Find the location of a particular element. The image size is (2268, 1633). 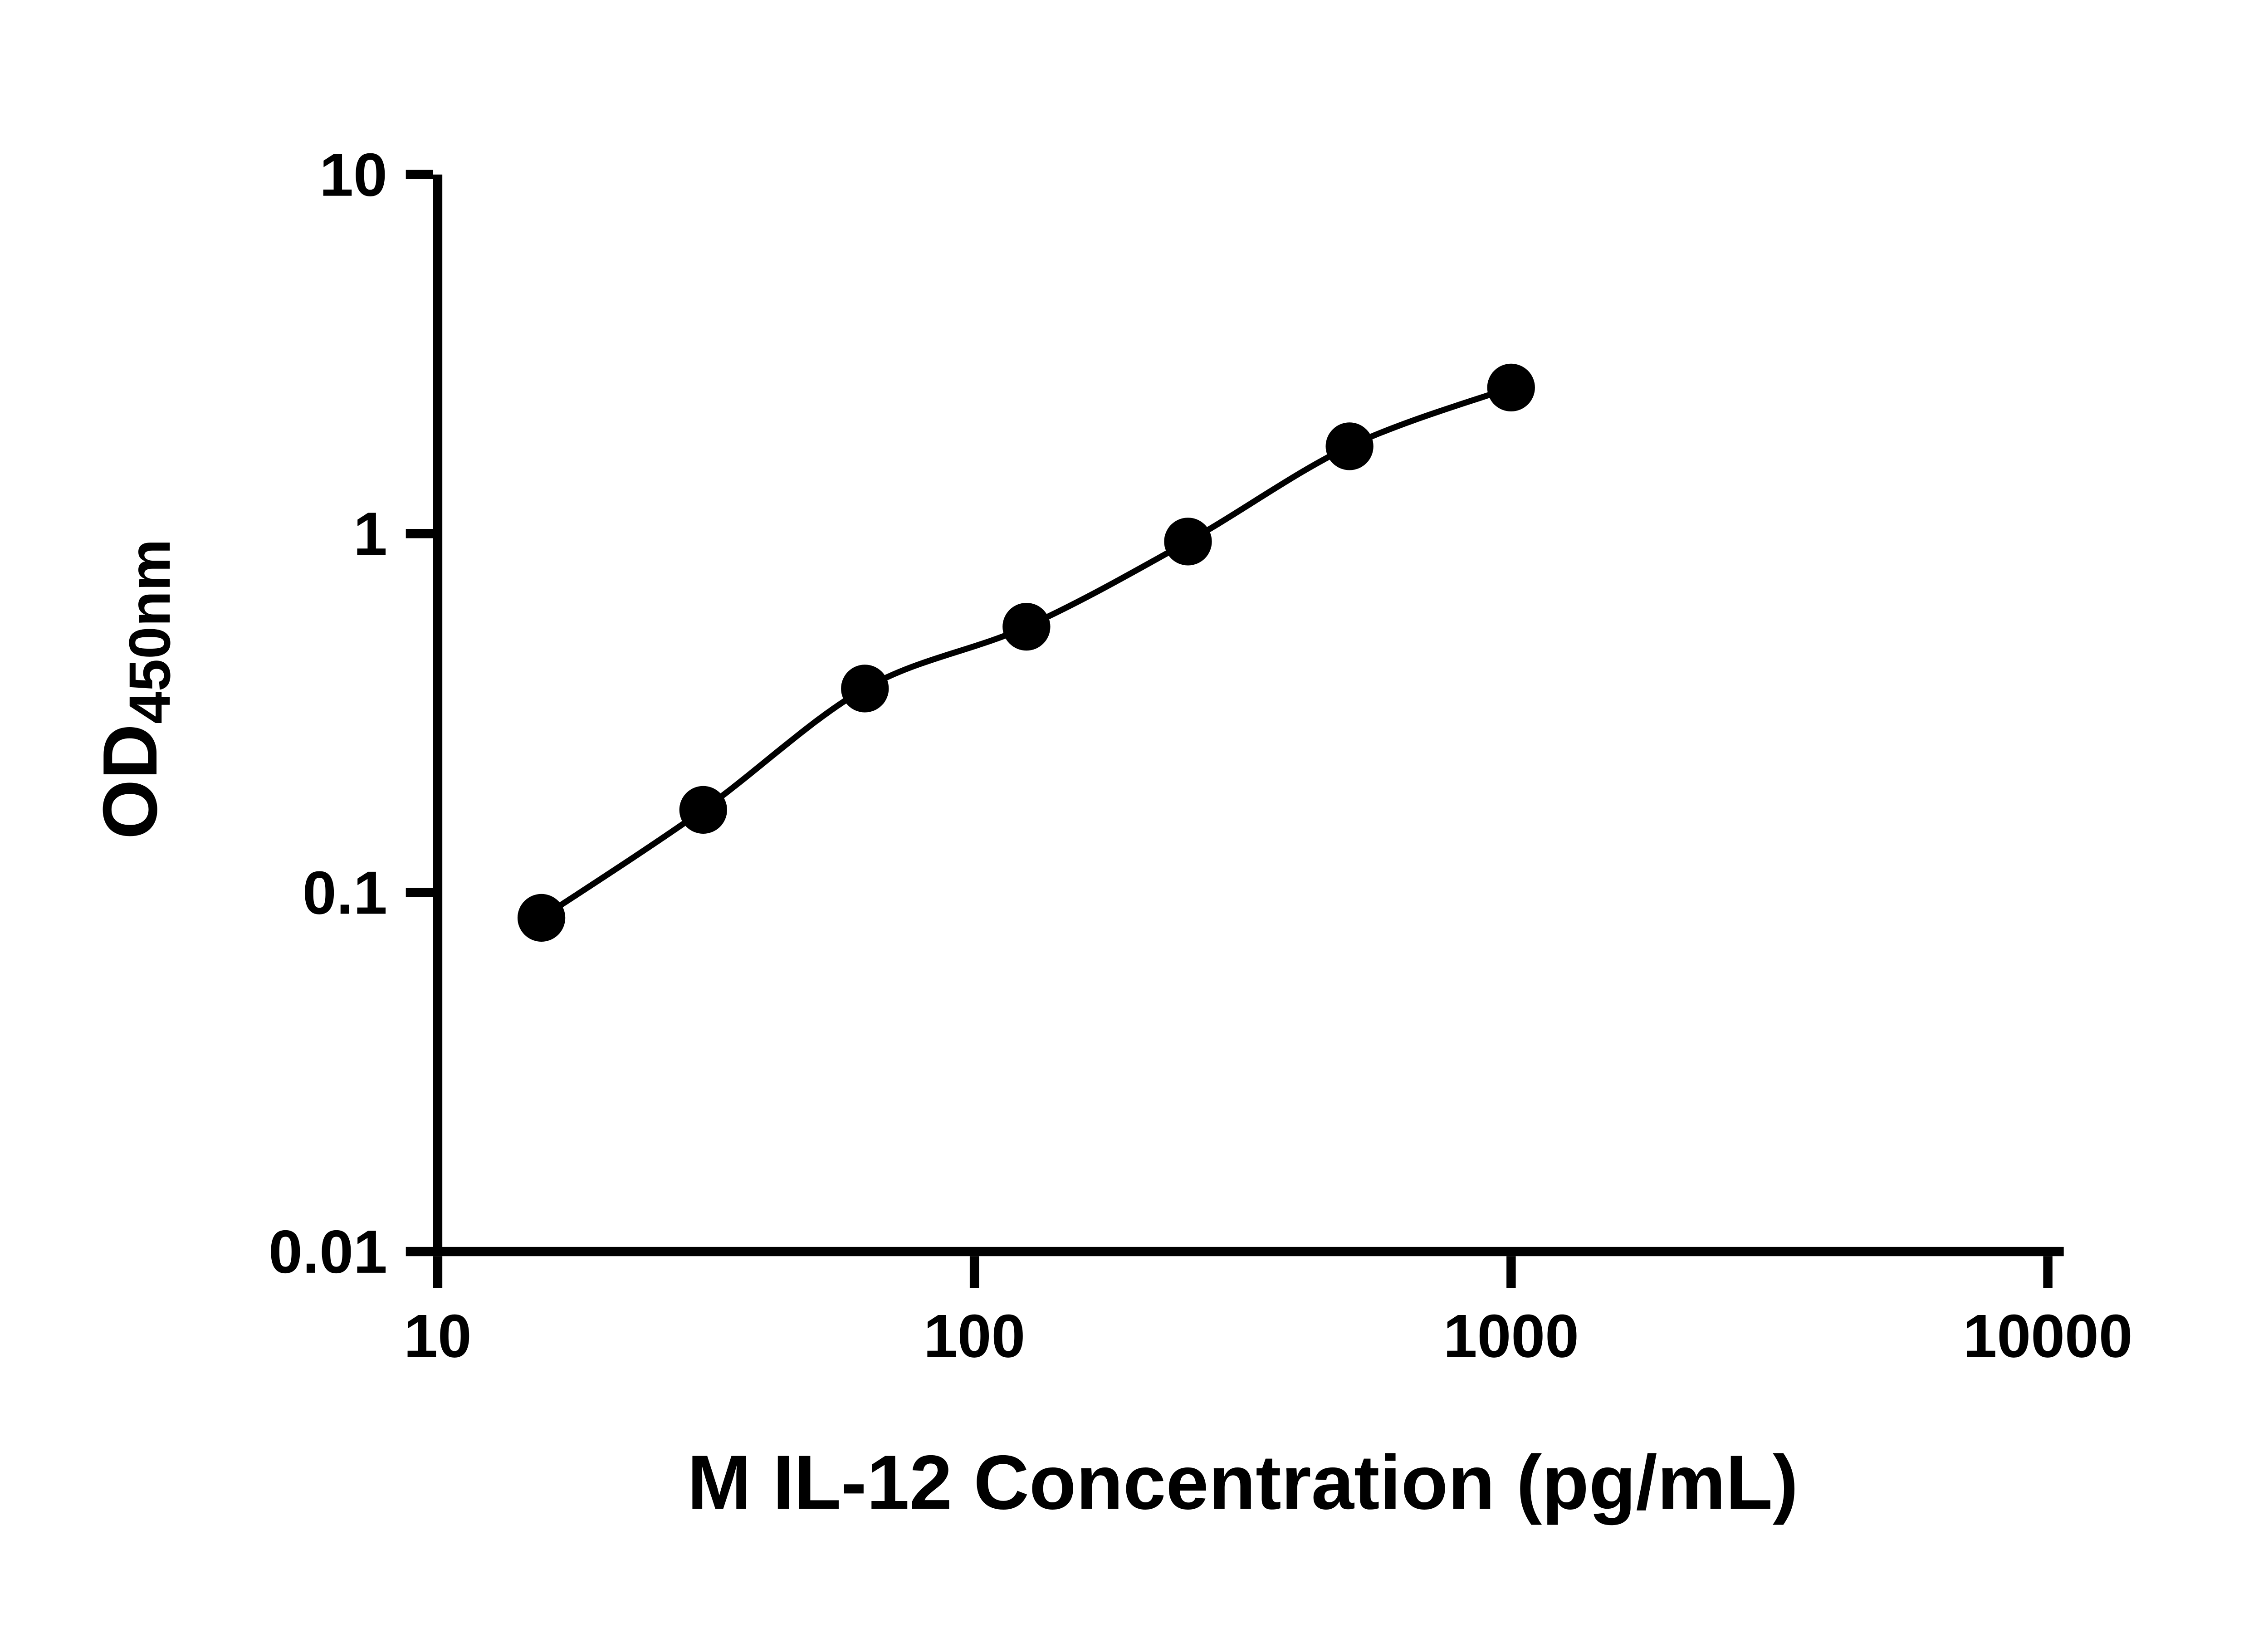

y-axis-label: OD450nm is located at coordinates (134, 689).